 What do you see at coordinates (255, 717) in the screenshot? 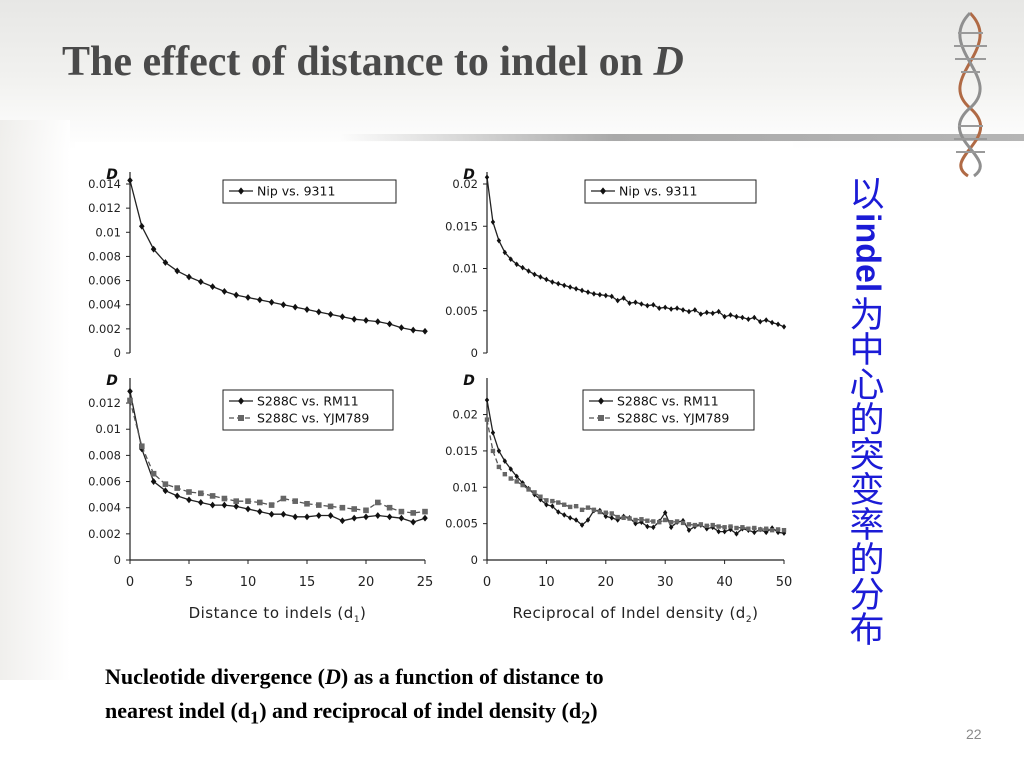
I see `caption-subscript: 1` at bounding box center [255, 717].